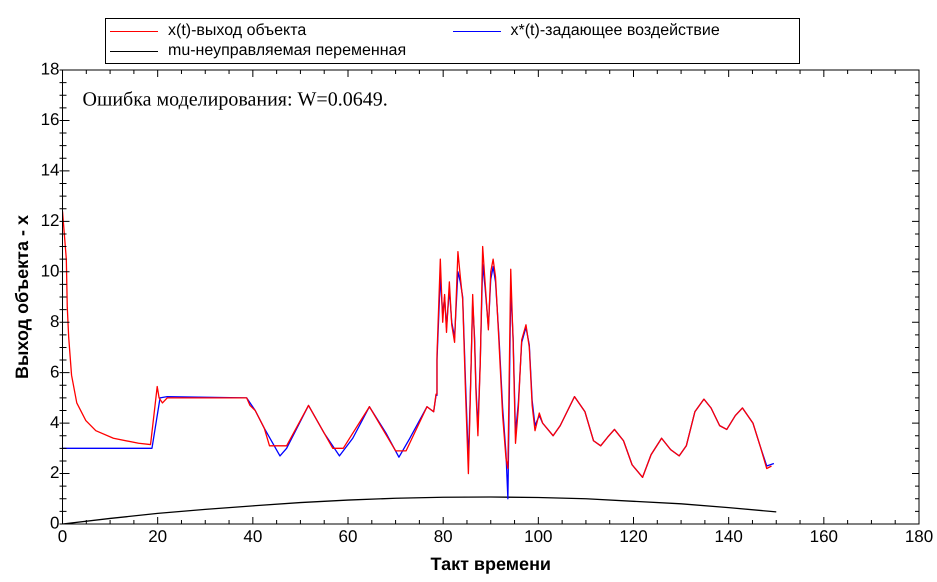 The image size is (937, 582). I want to click on y-tick-label: 2, so click(55, 472).